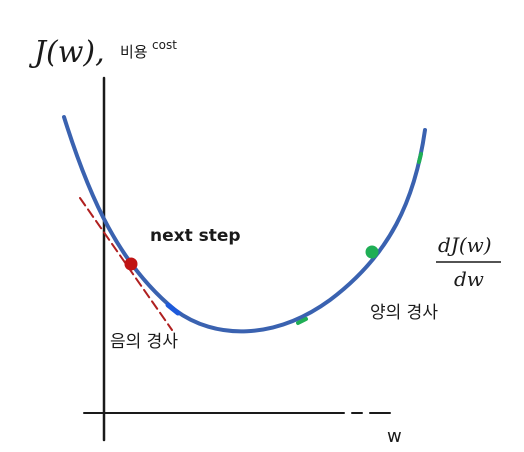 The width and height of the screenshot is (524, 452). What do you see at coordinates (394, 436) in the screenshot?
I see `w-axis-label: w` at bounding box center [394, 436].